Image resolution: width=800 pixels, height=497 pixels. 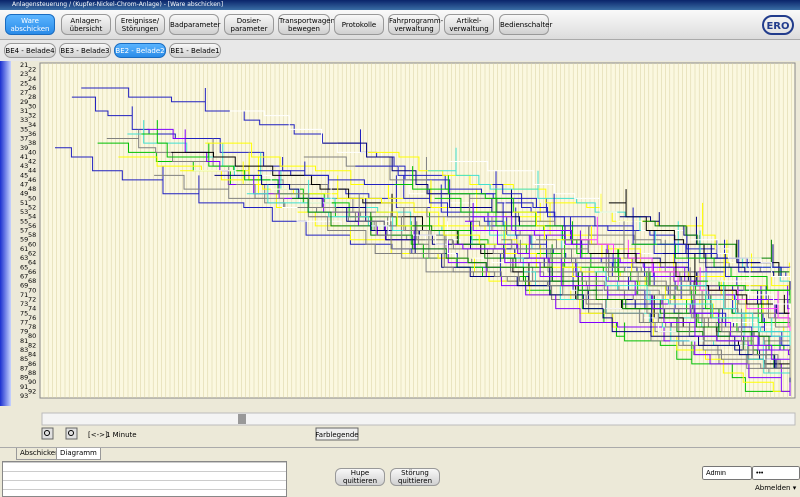 I want to click on scroll-thumb, so click(x=242, y=419).